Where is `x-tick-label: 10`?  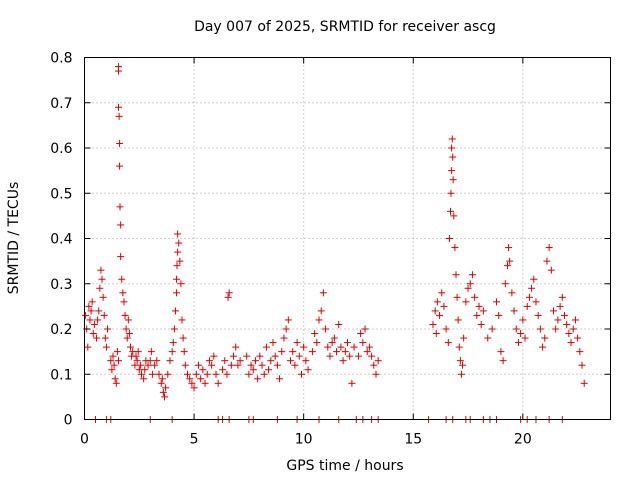
x-tick-label: 10 is located at coordinates (304, 440).